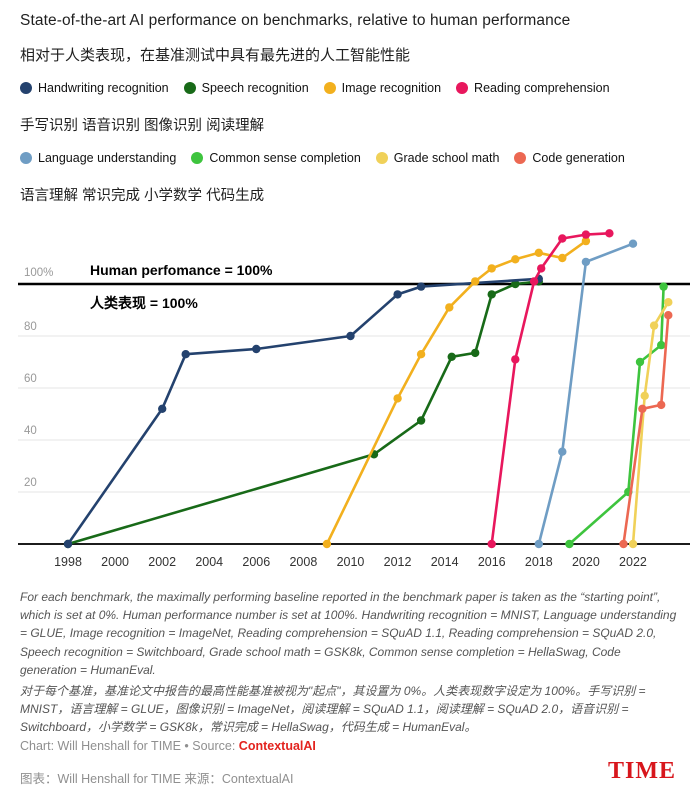 The width and height of the screenshot is (690, 805). I want to click on x-tick-label: 2010, so click(351, 562).